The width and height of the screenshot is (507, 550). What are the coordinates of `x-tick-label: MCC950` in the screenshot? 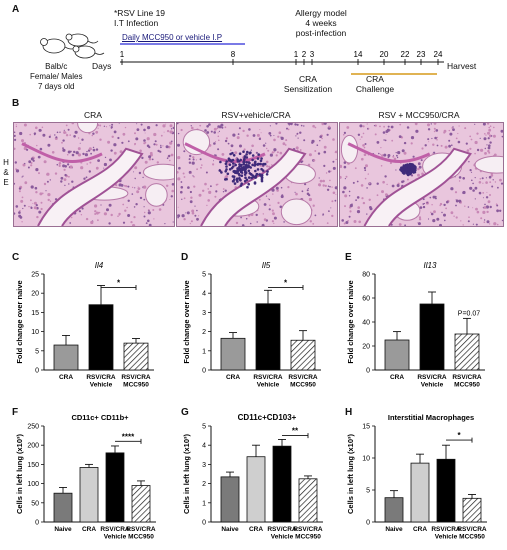 It's located at (136, 385).